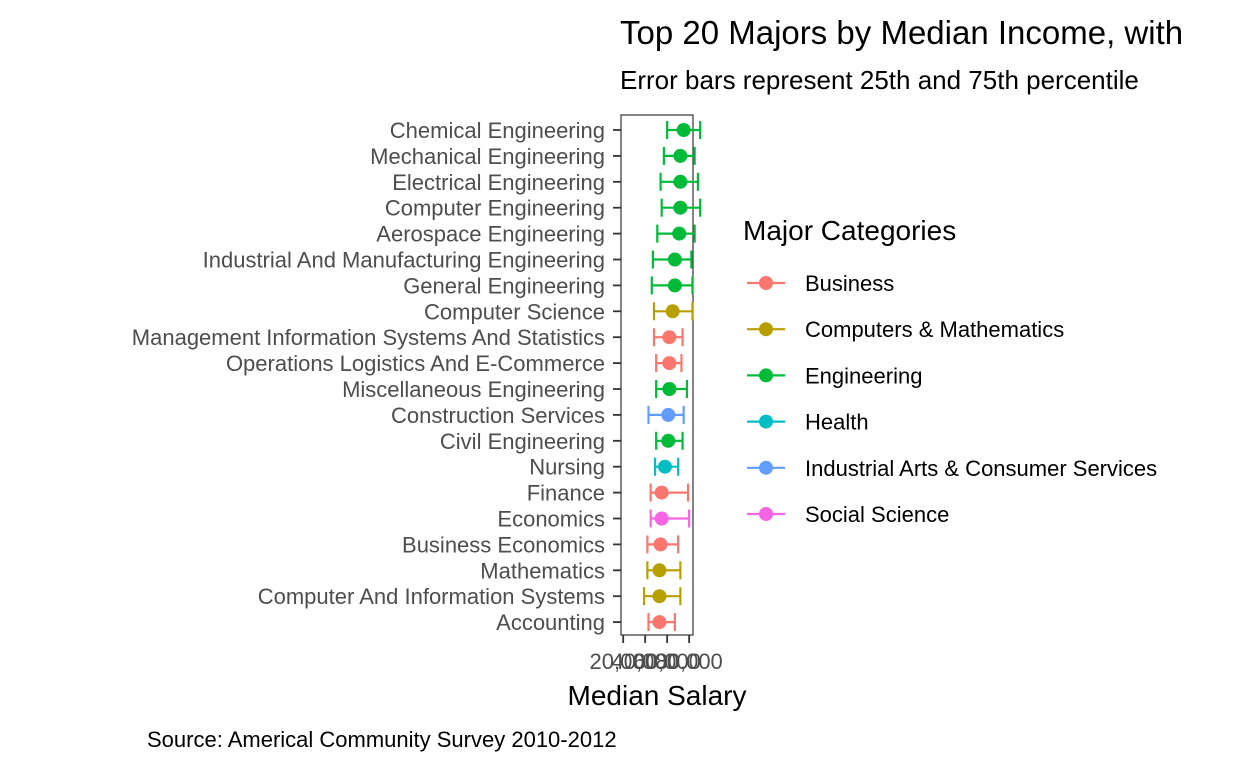 The height and width of the screenshot is (768, 1248). Describe the element at coordinates (498, 415) in the screenshot. I see `y-tick-label: Construction Services` at that location.